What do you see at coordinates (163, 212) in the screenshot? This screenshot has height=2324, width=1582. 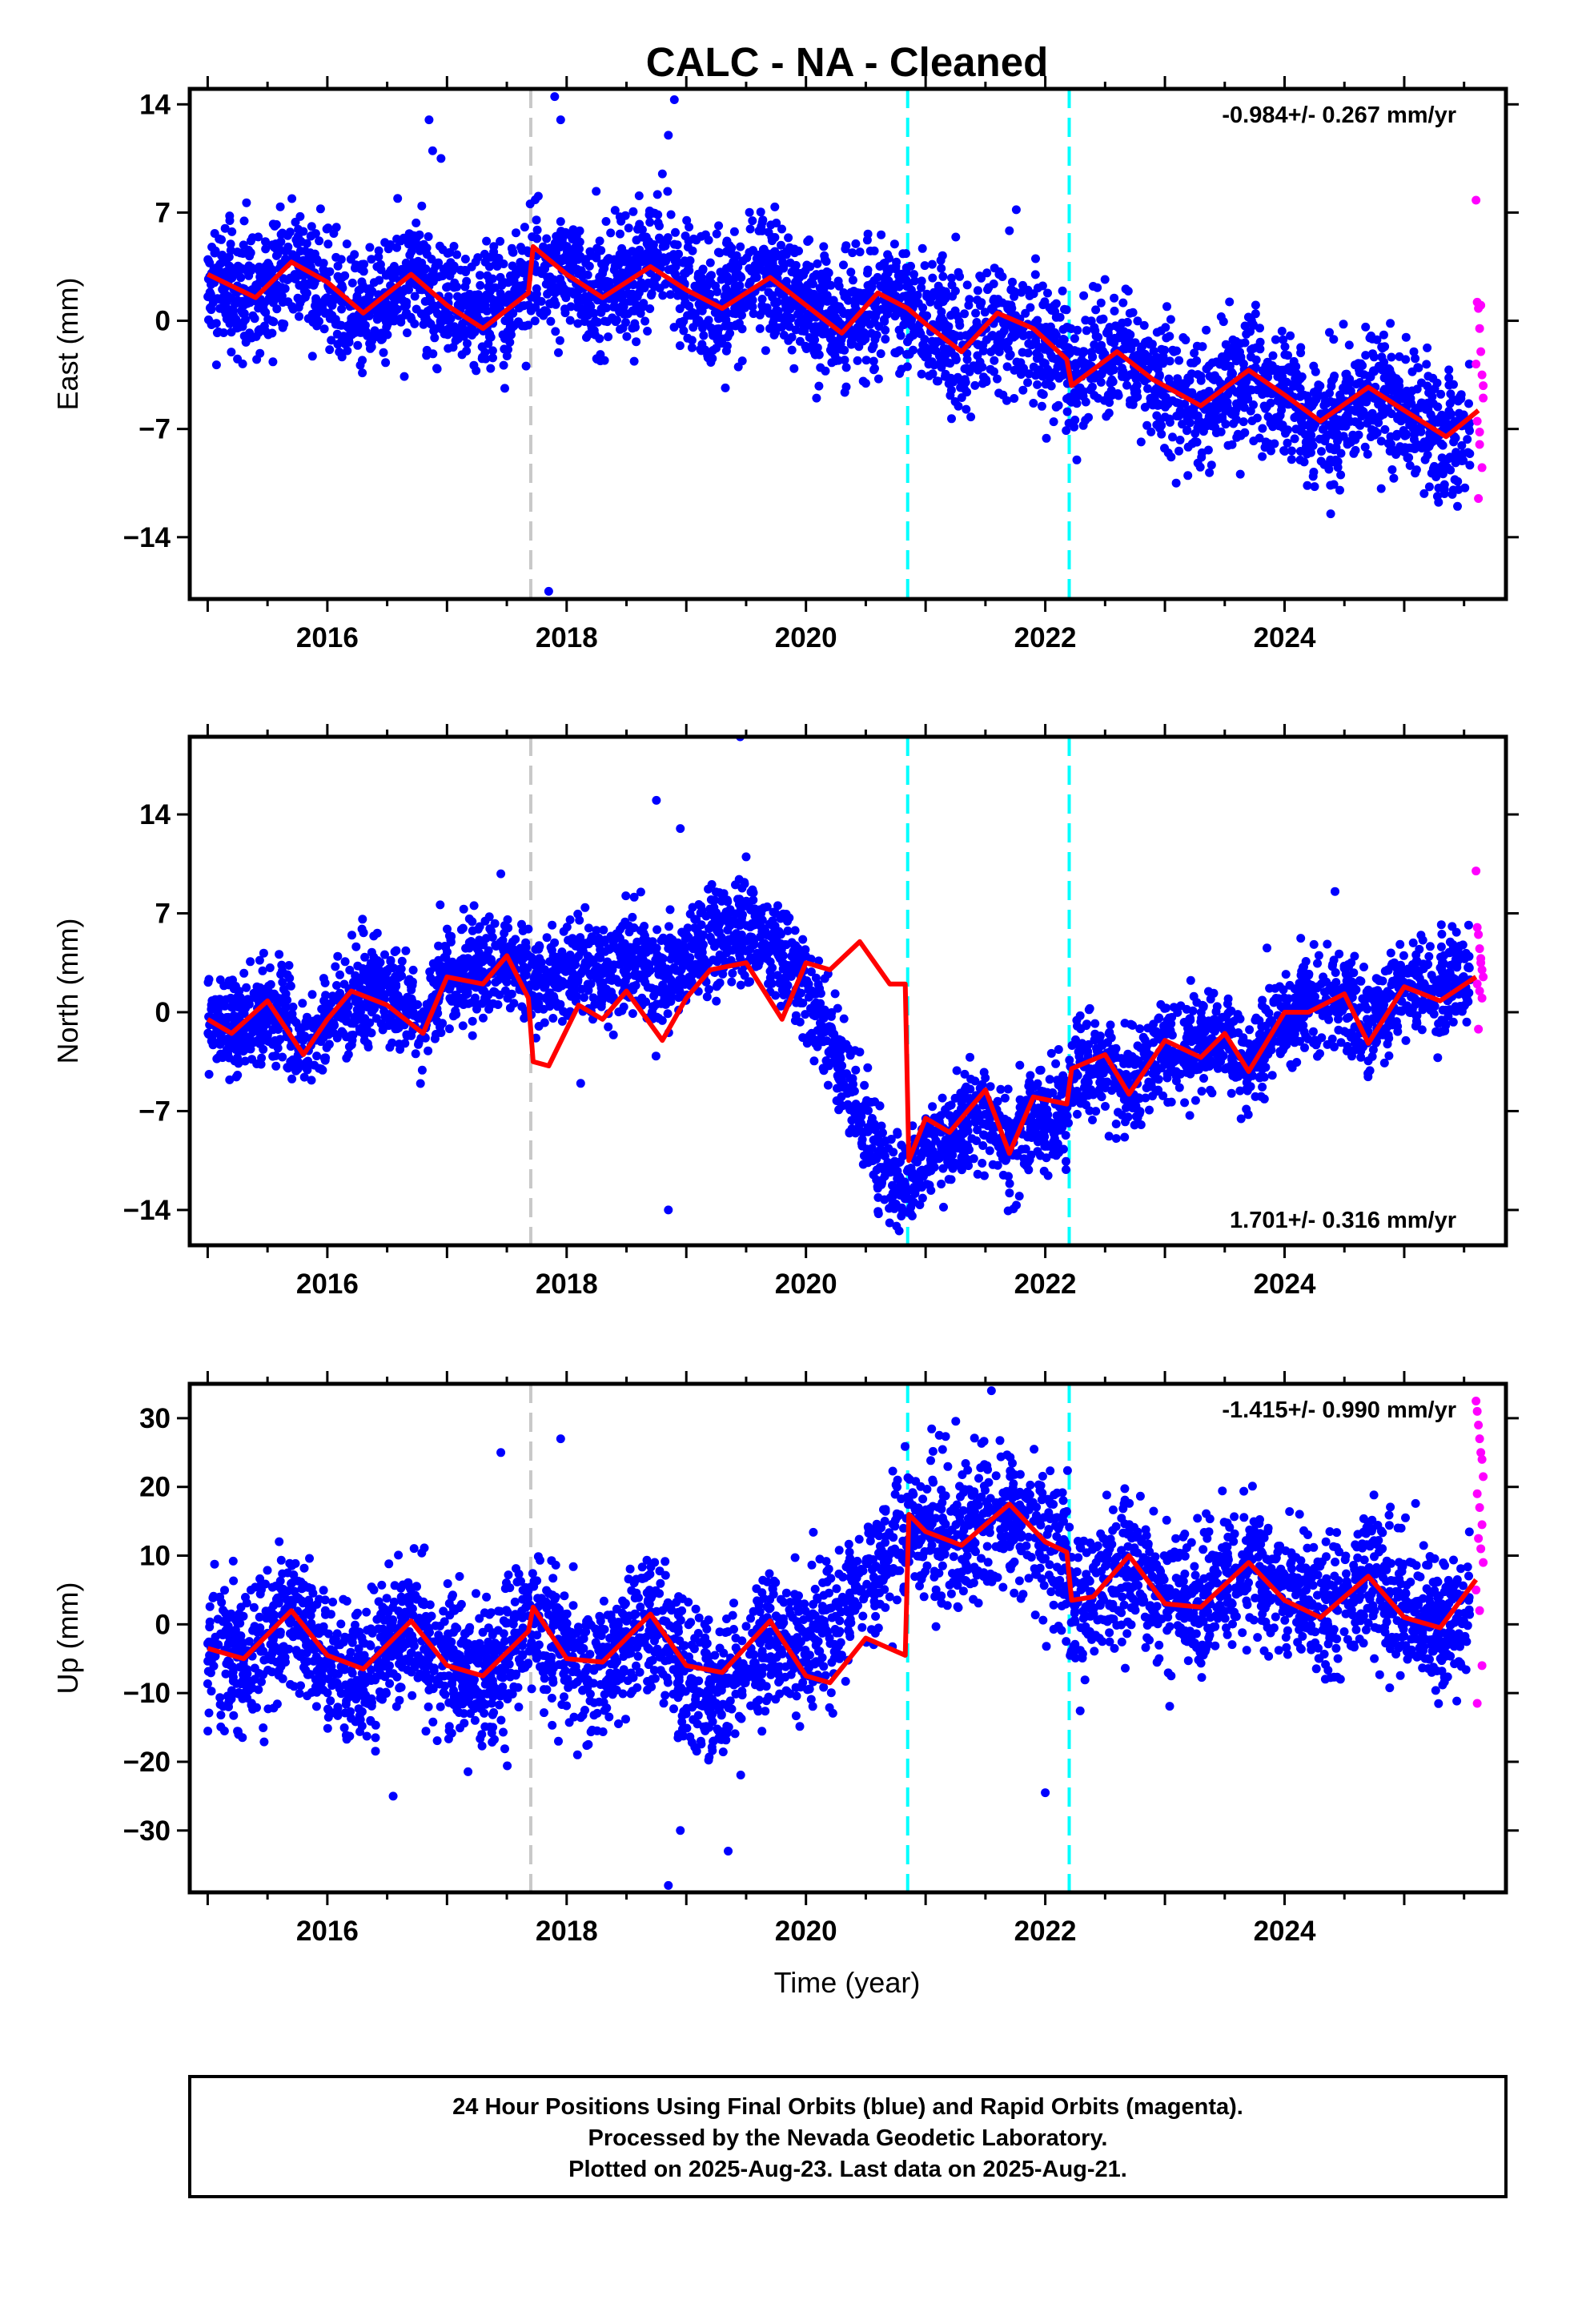 I see `east-y-tick-label: 7` at bounding box center [163, 212].